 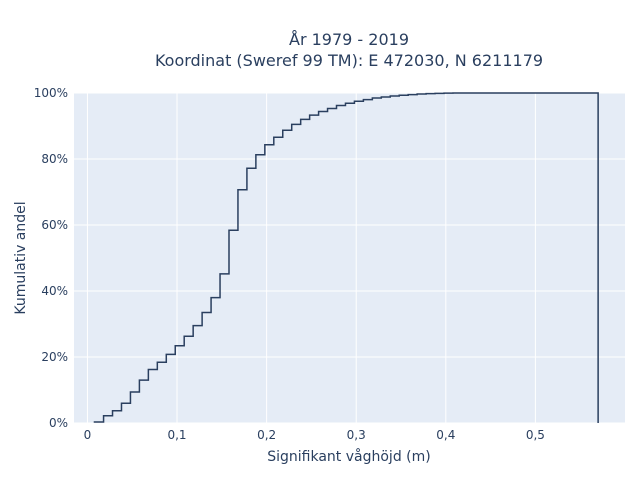 I want to click on y-tick-label: 60%, so click(x=54, y=225).